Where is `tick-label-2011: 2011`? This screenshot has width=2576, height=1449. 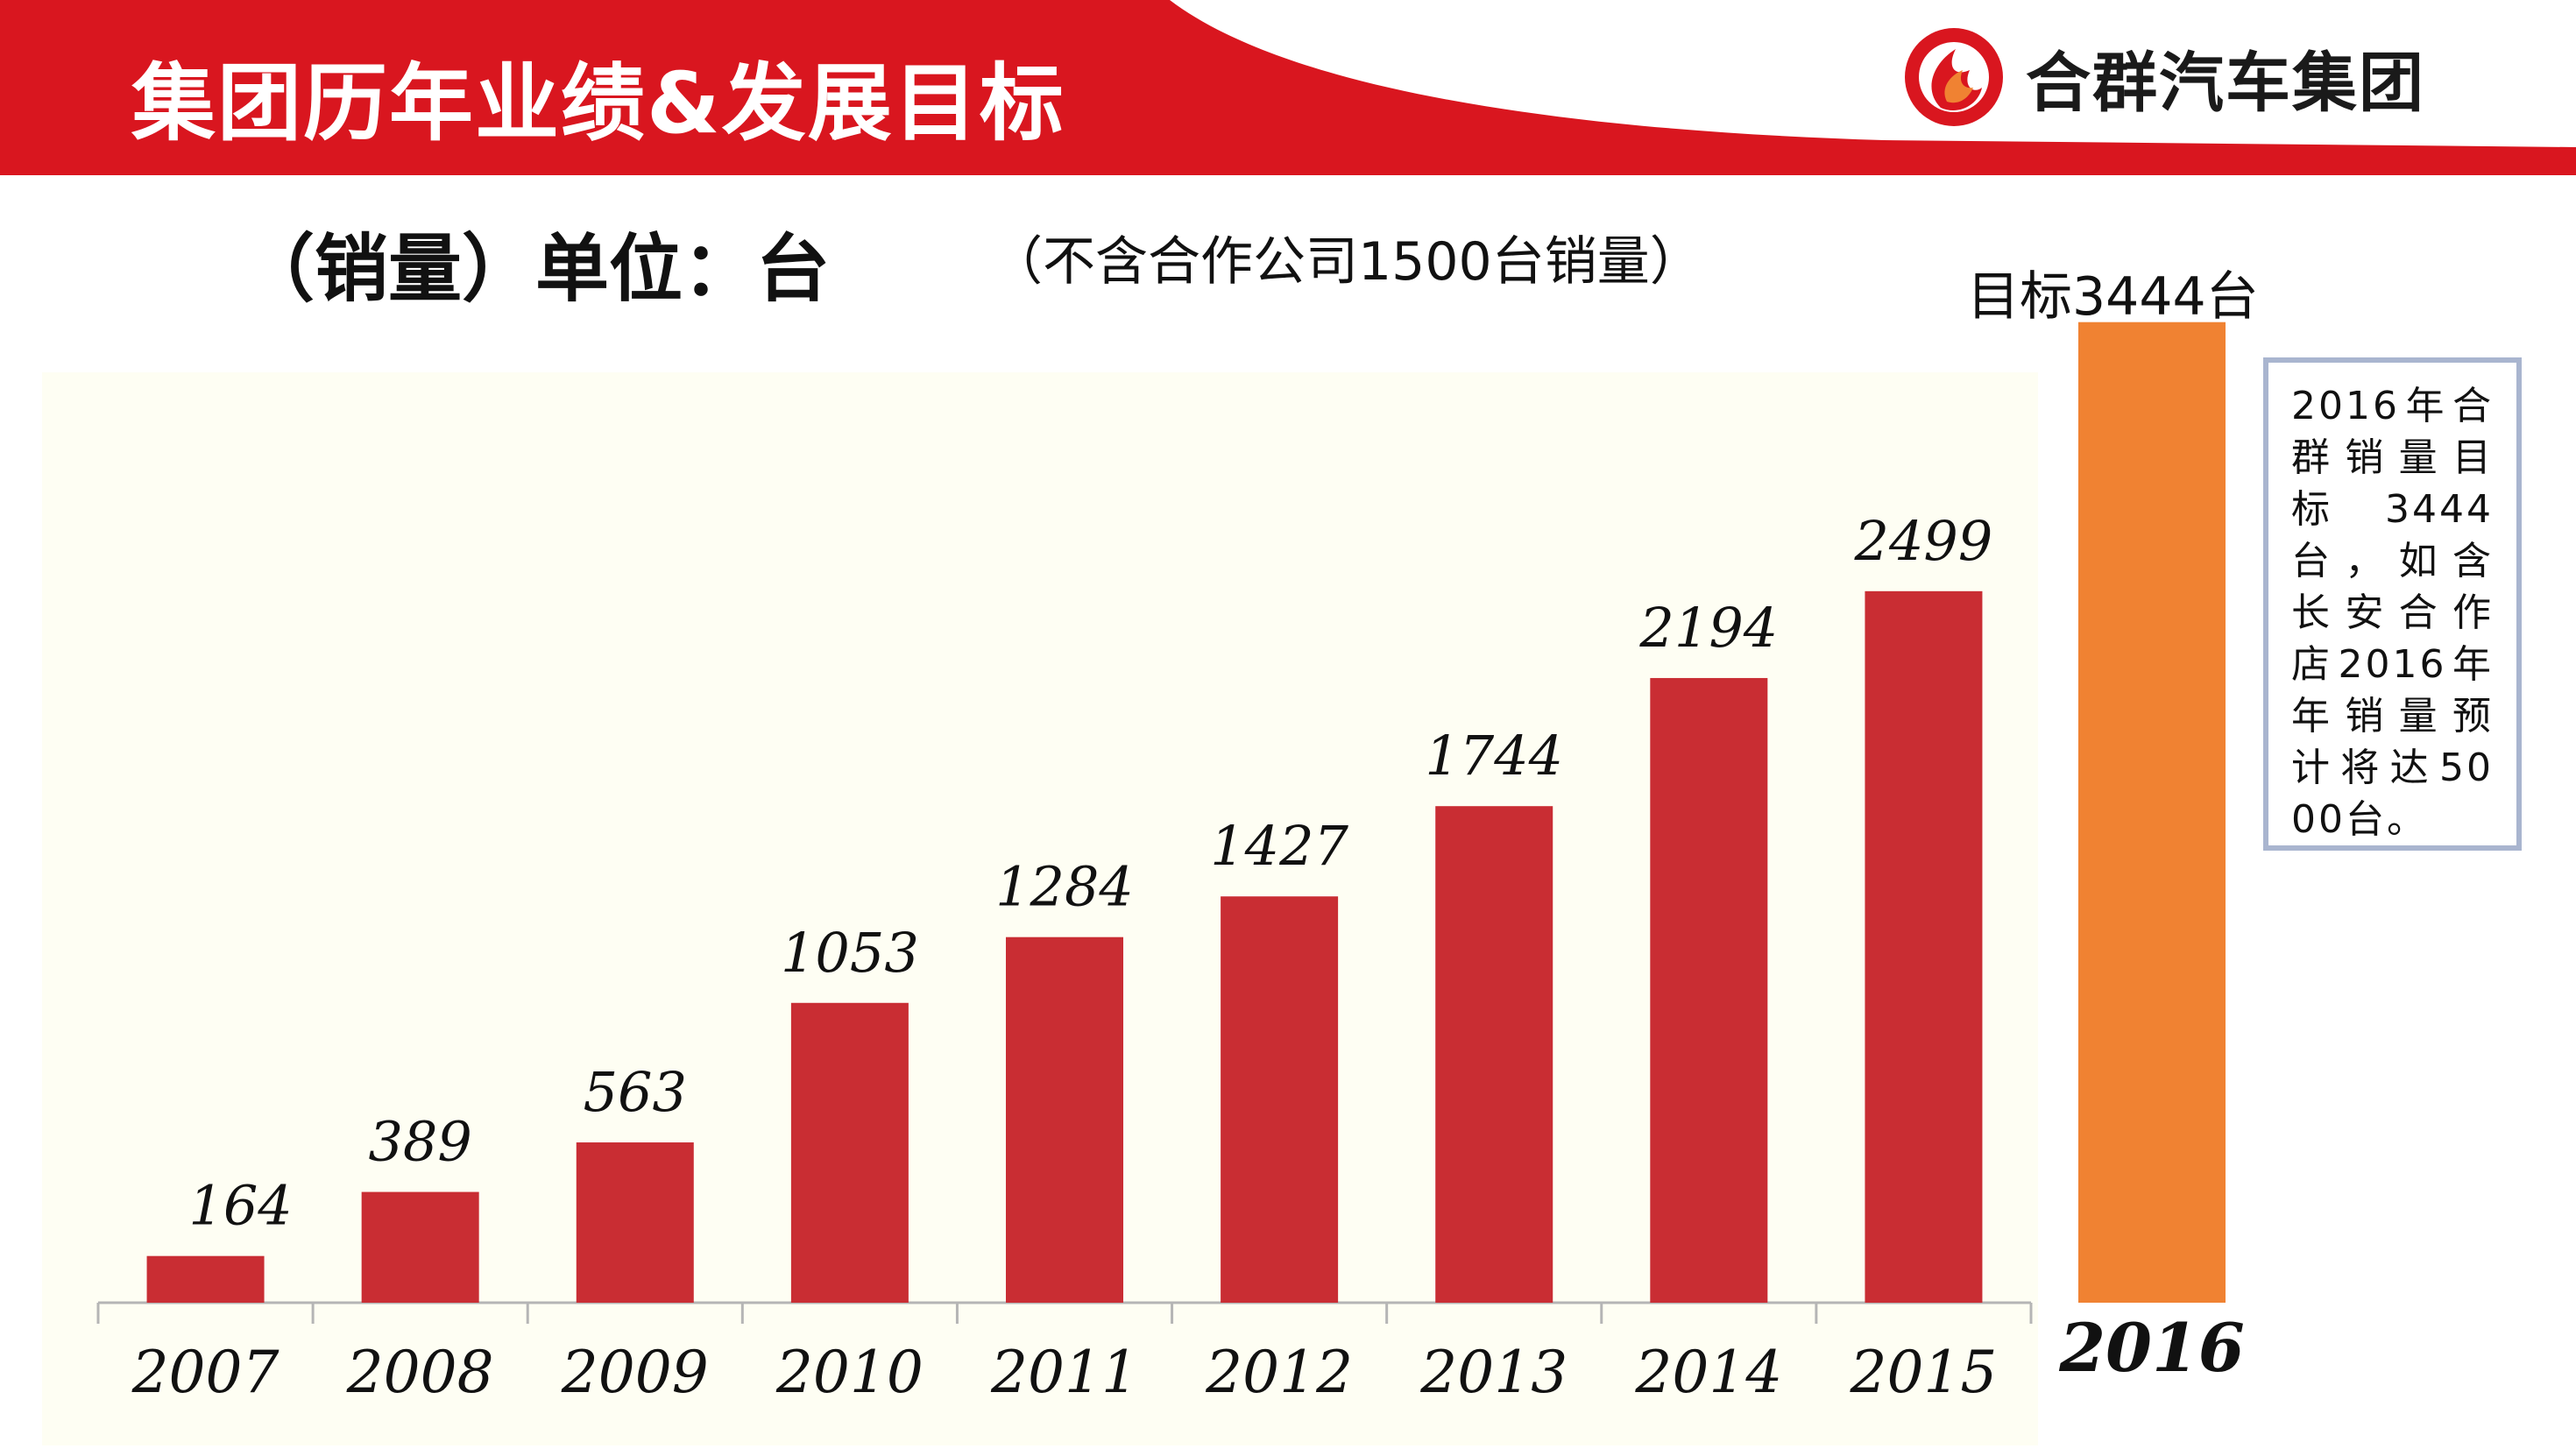 tick-label-2011: 2011 is located at coordinates (1064, 1372).